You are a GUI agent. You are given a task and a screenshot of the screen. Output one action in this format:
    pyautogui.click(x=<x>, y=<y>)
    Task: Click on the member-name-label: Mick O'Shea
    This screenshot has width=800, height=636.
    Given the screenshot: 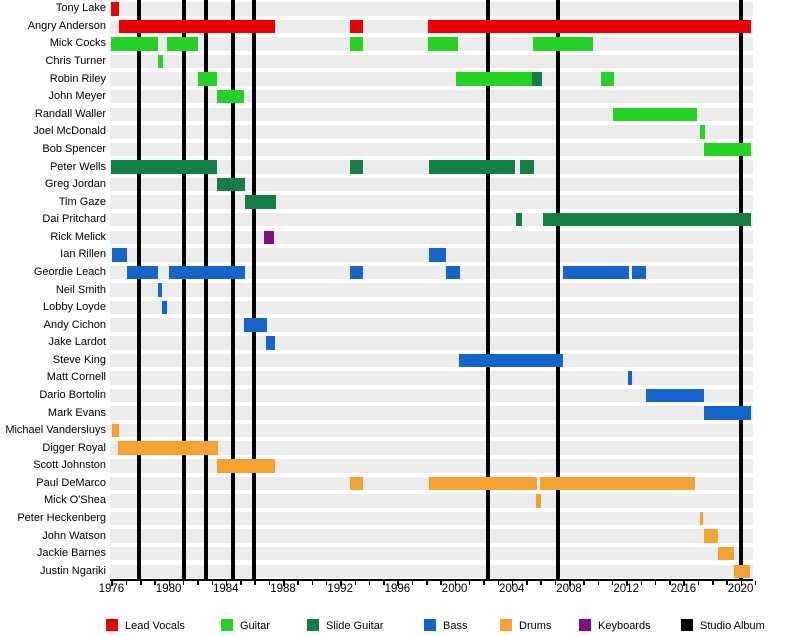 What is the action you would take?
    pyautogui.click(x=74, y=500)
    